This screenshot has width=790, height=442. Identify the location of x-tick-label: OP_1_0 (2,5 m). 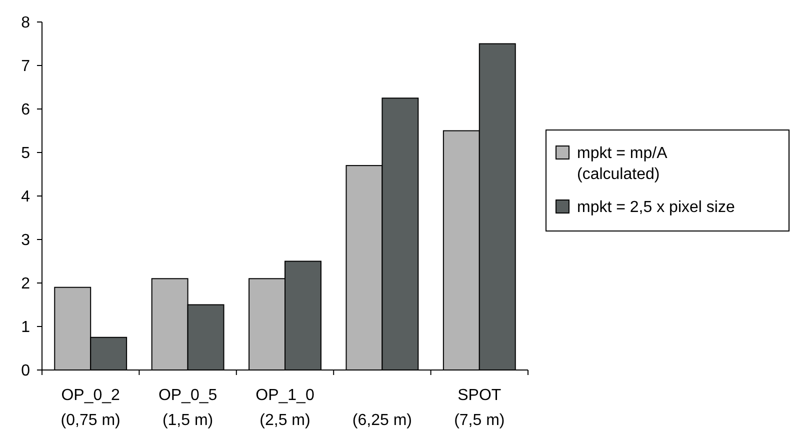
(285, 408).